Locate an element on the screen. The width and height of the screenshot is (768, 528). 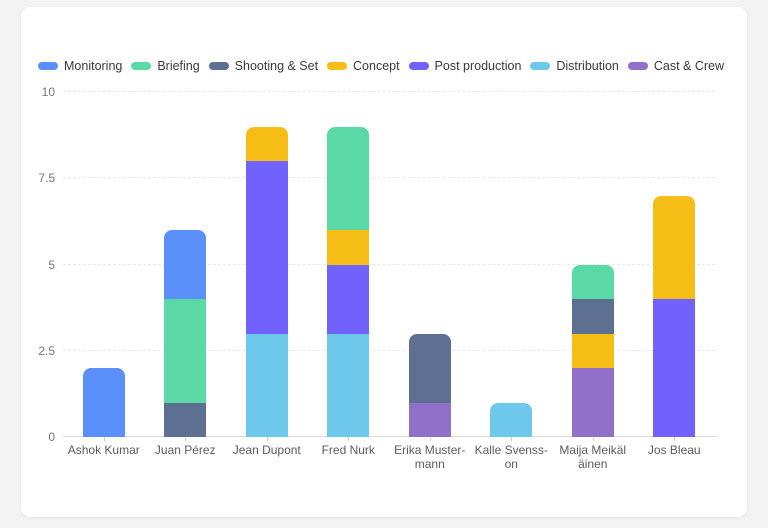
bar-segment-fred-nurk-concept is located at coordinates (348, 247).